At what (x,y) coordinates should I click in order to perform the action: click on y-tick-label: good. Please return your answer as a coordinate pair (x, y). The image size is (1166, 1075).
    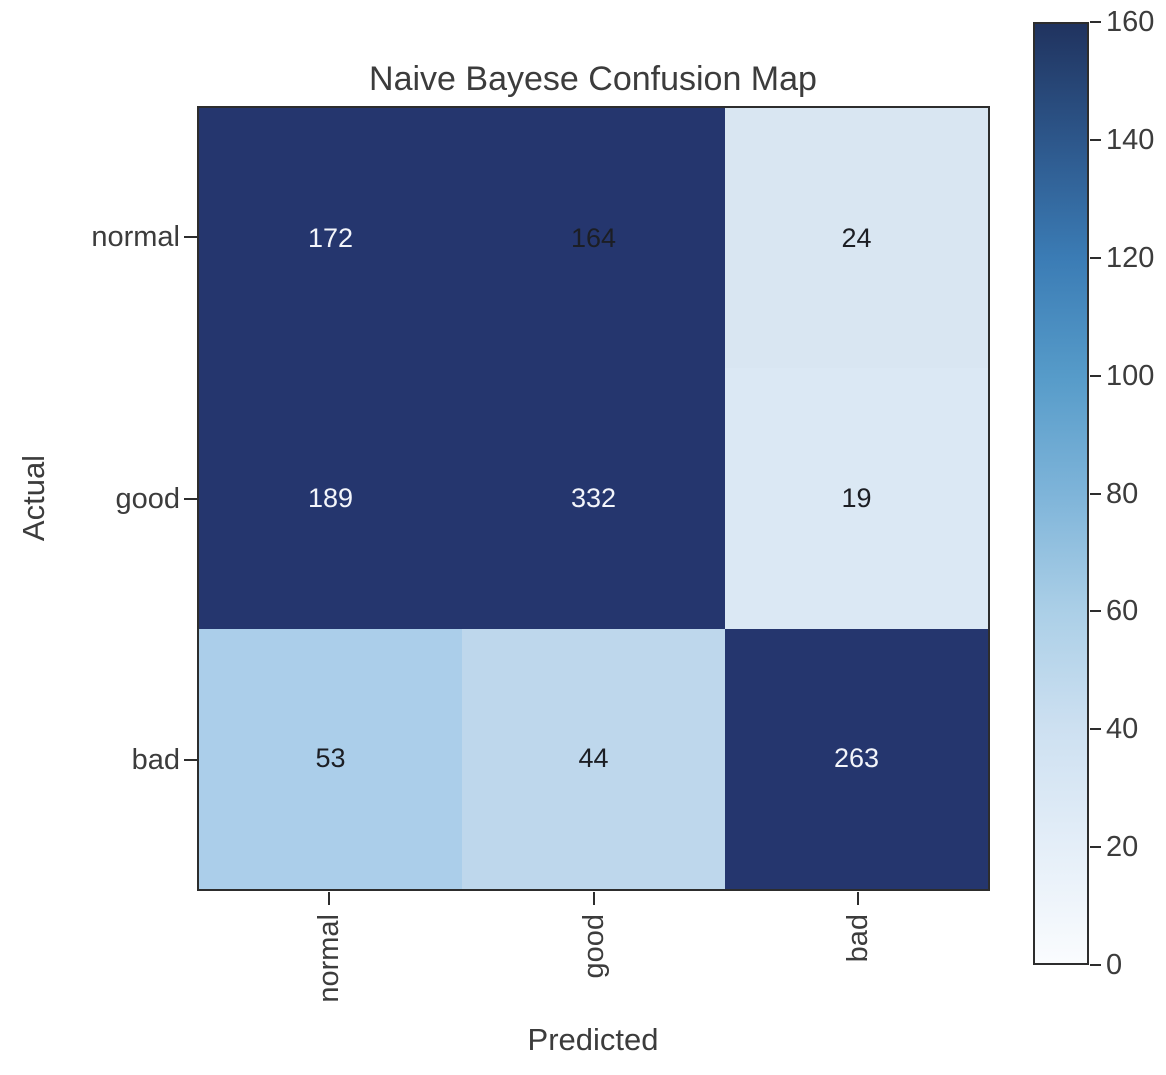
    Looking at the image, I should click on (147, 498).